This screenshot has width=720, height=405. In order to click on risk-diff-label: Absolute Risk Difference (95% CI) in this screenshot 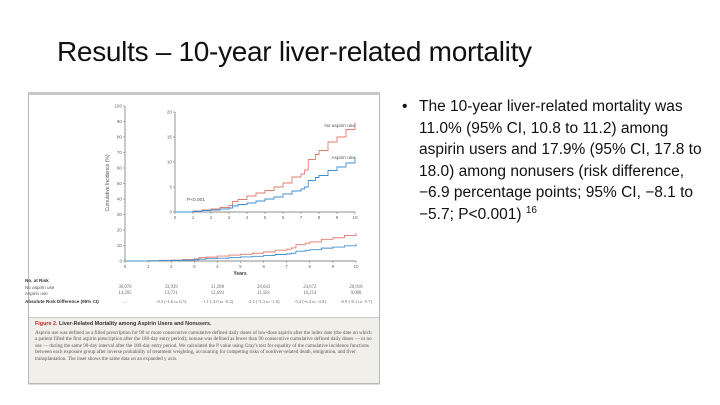, I will do `click(62, 301)`.